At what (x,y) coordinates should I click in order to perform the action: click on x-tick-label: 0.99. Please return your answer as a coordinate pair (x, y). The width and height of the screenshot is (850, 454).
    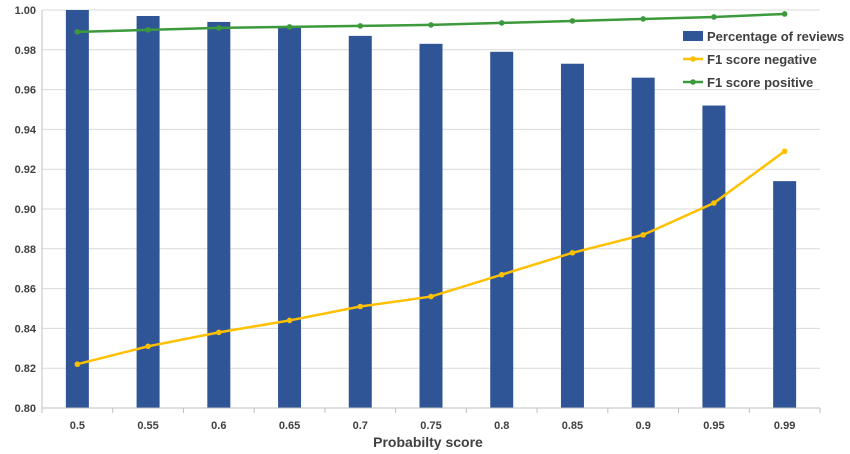
    Looking at the image, I should click on (784, 426).